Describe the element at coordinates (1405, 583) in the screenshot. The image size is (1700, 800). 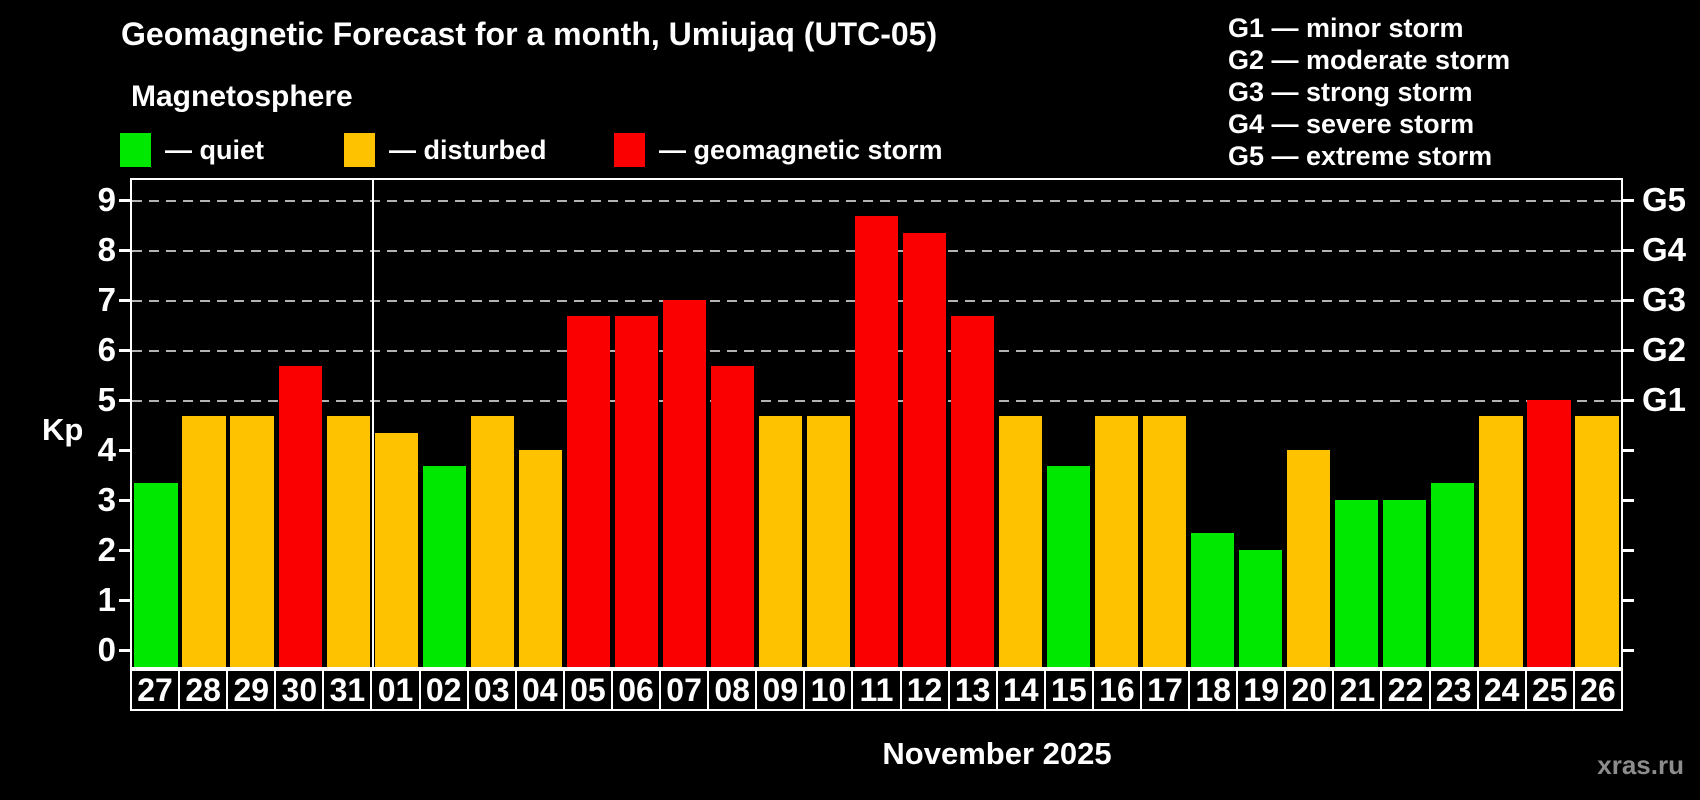
I see `kp-bar-day-22-quiet` at that location.